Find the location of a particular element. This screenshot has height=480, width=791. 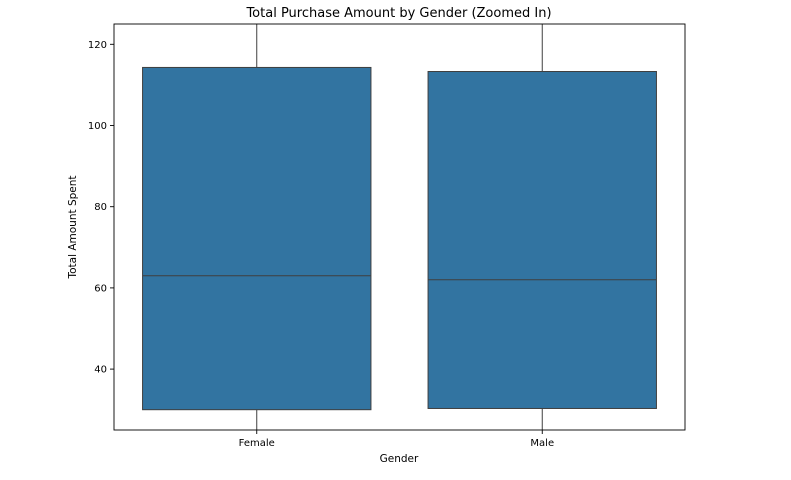

x-axis-label: Gender is located at coordinates (399, 459).